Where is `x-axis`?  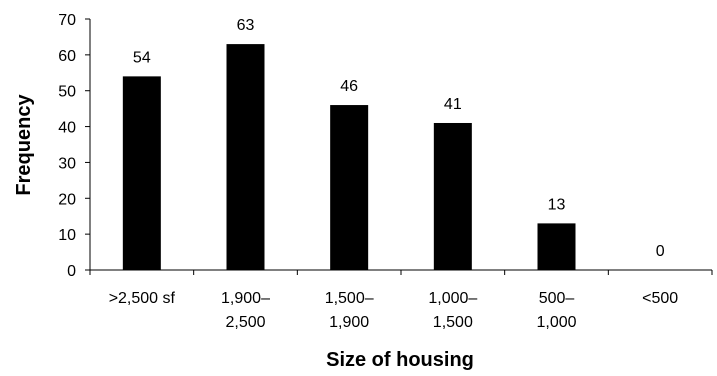 x-axis is located at coordinates (401, 272).